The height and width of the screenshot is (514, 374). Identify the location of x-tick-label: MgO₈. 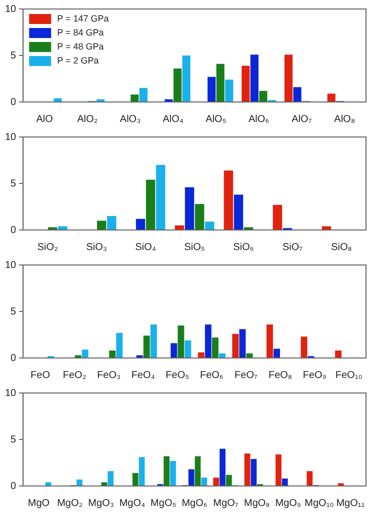
(257, 503).